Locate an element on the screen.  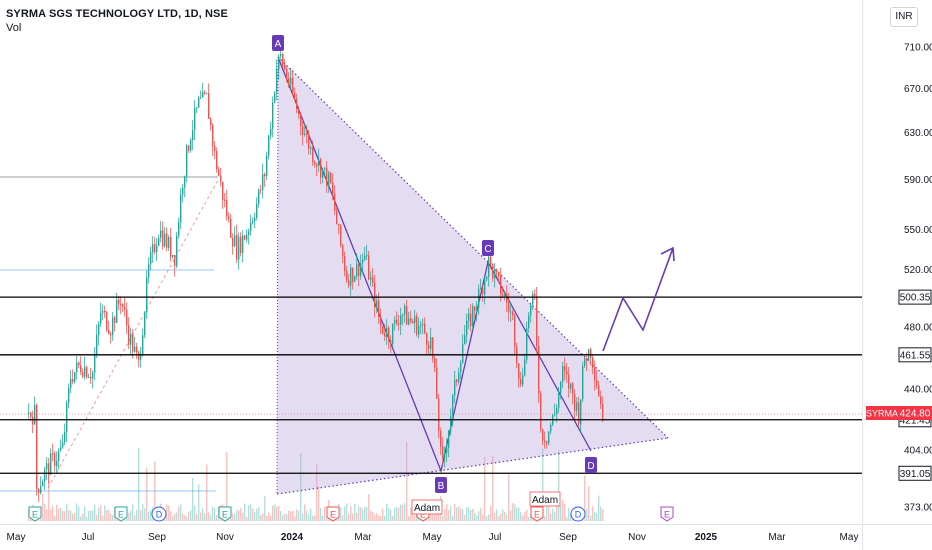
earnings-marker is located at coordinates (35, 514).